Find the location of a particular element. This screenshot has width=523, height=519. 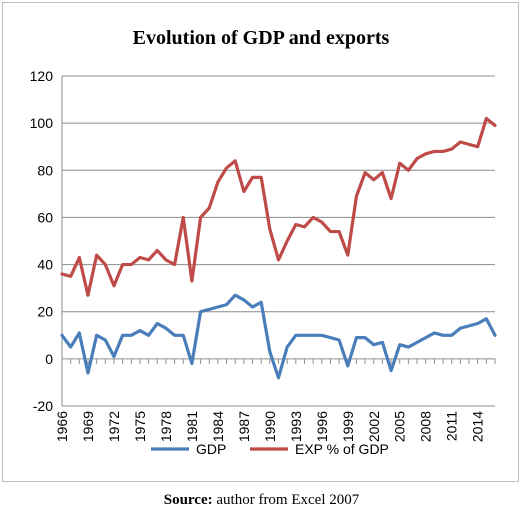

y-tick-label: 40 is located at coordinates (45, 265).